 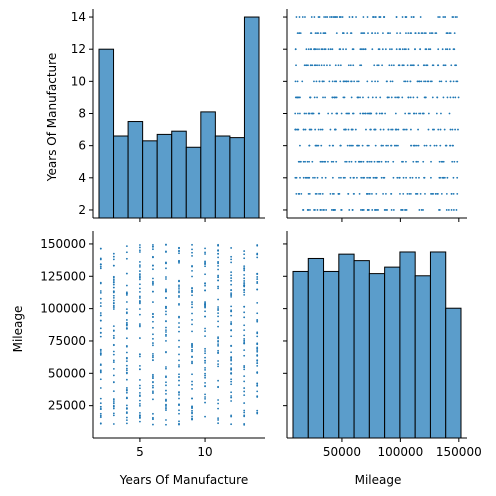 I want to click on xlabel-years-of-manufacture: Years Of Manufacture, so click(x=183, y=480).